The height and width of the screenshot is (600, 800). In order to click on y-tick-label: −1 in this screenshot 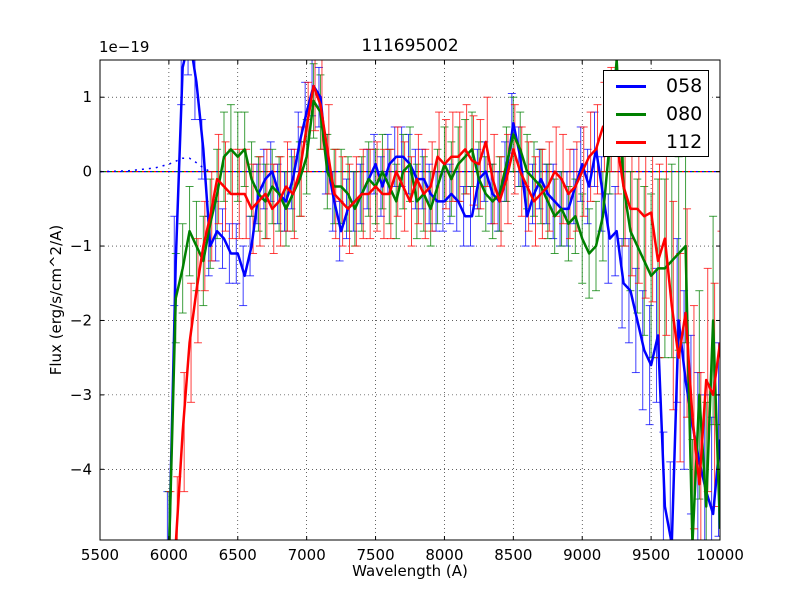, I will do `click(81, 246)`.